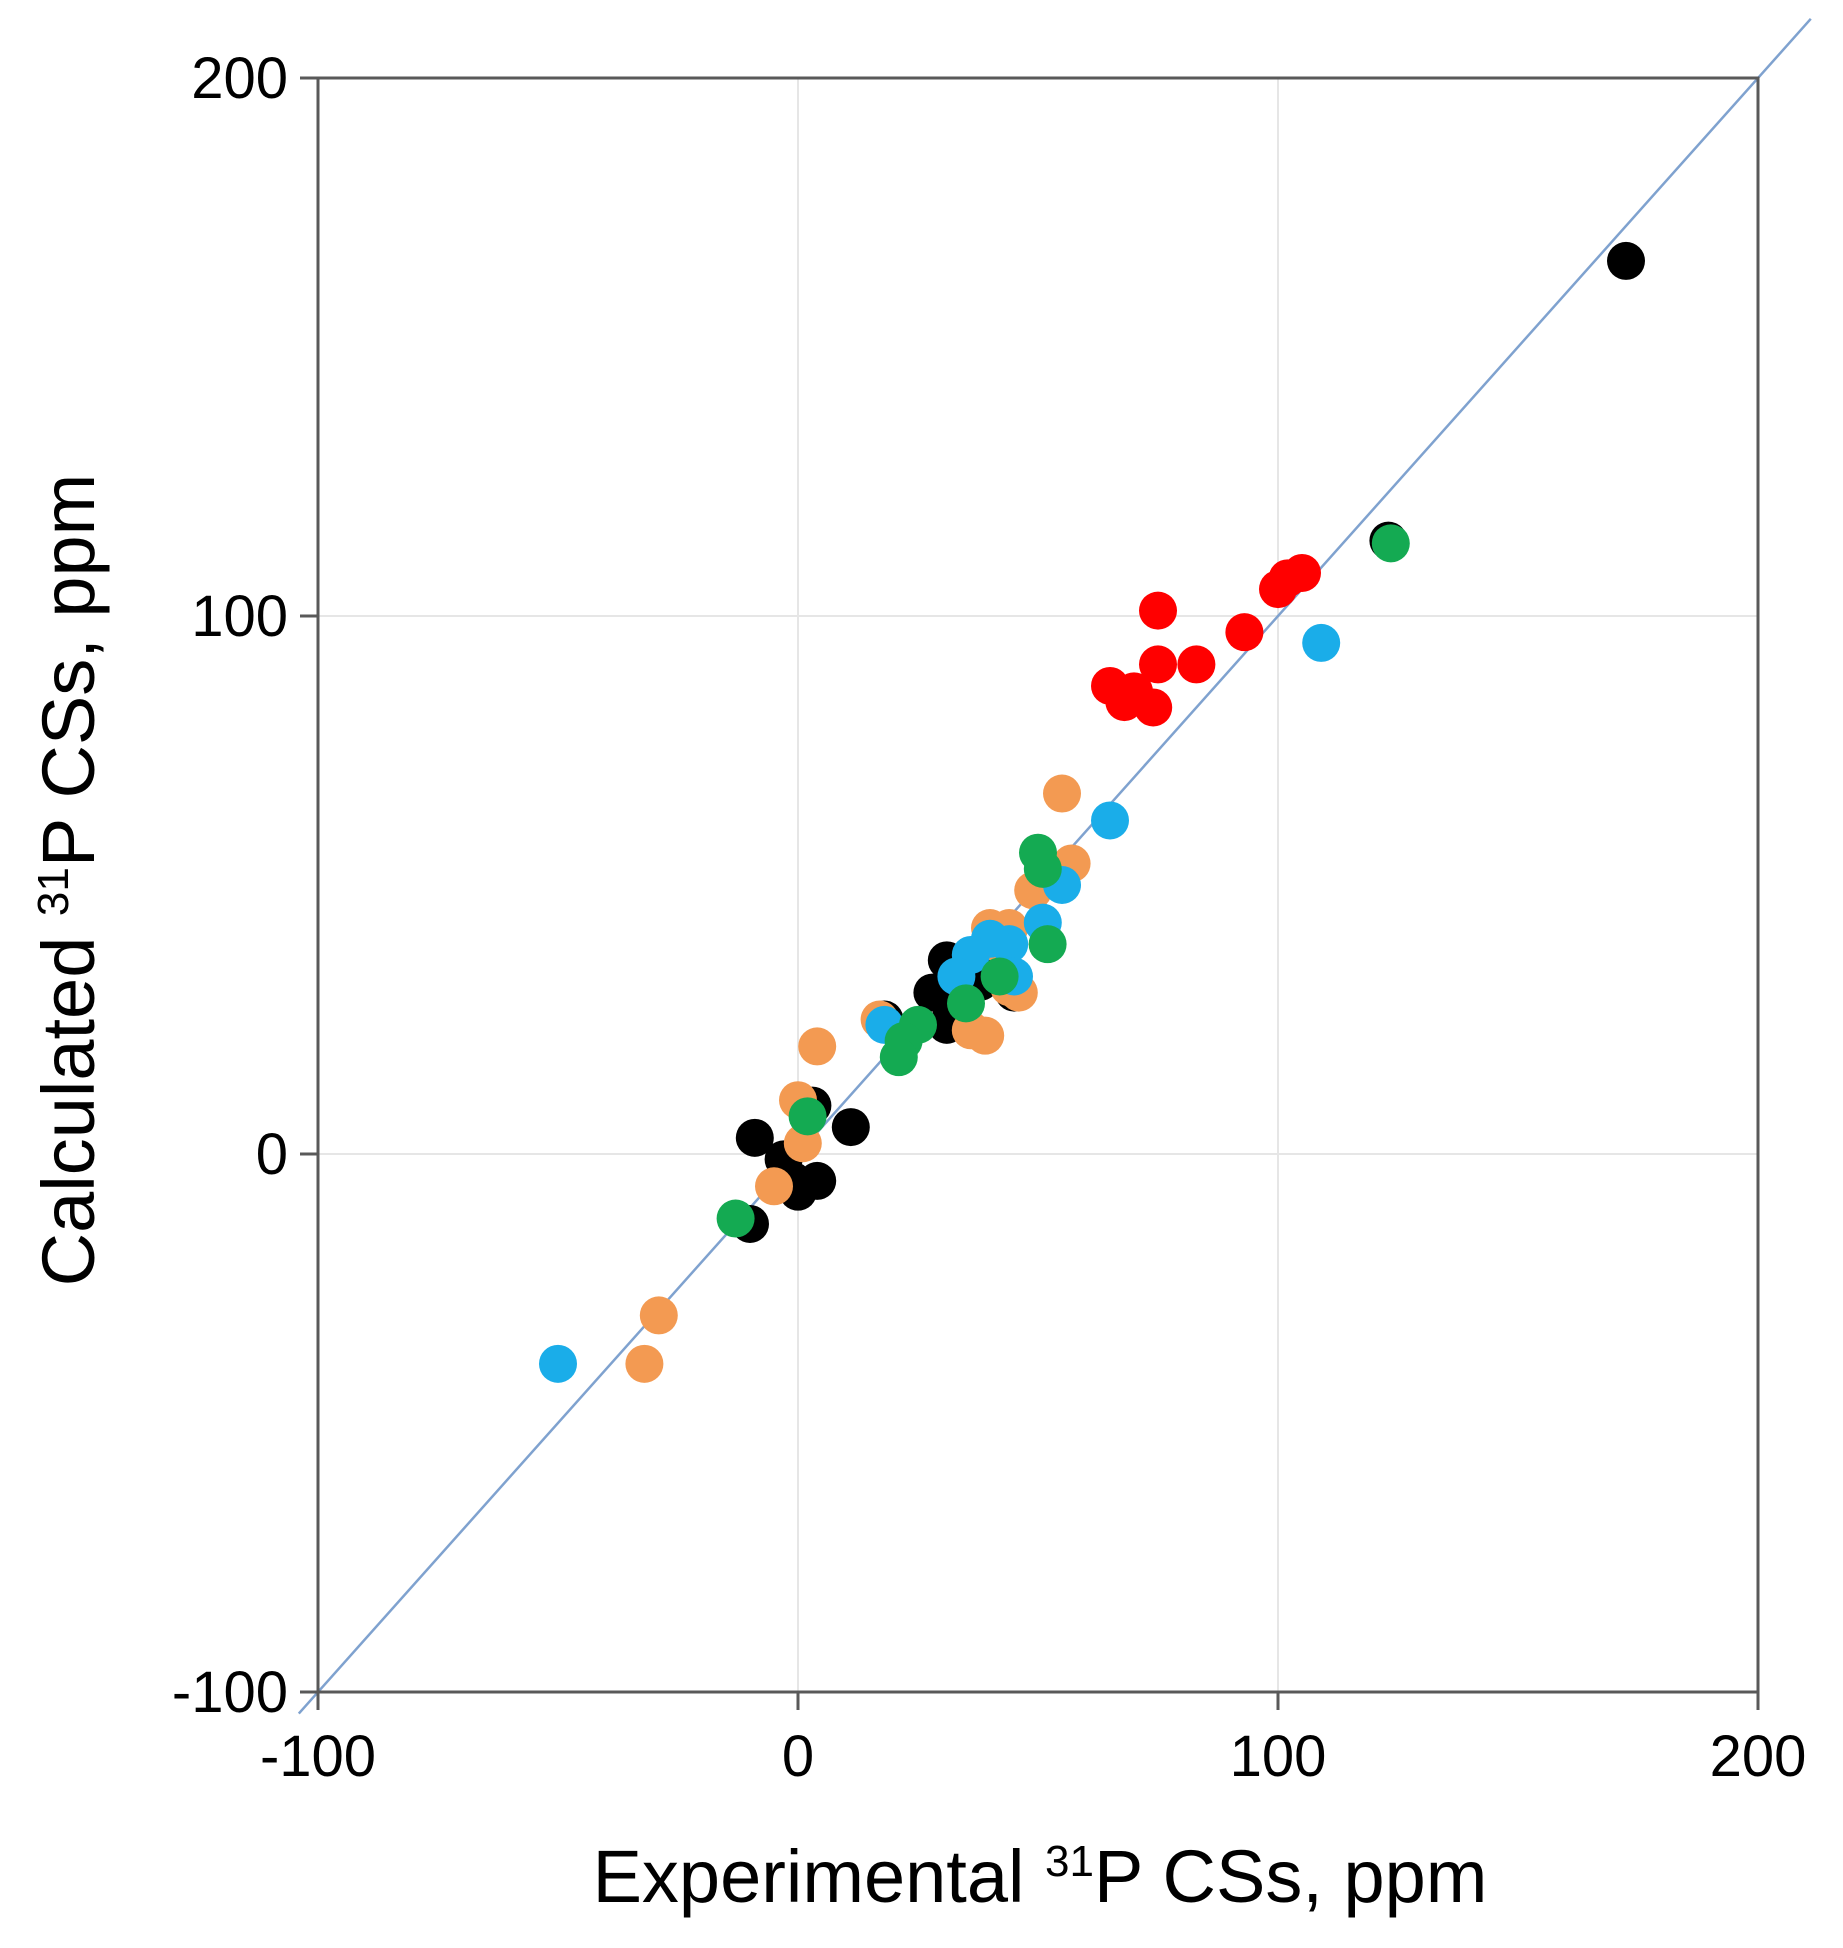 The height and width of the screenshot is (1948, 1843). What do you see at coordinates (1040, 1876) in the screenshot?
I see `x-axis-title: Experimental 31P CSs, ppm` at bounding box center [1040, 1876].